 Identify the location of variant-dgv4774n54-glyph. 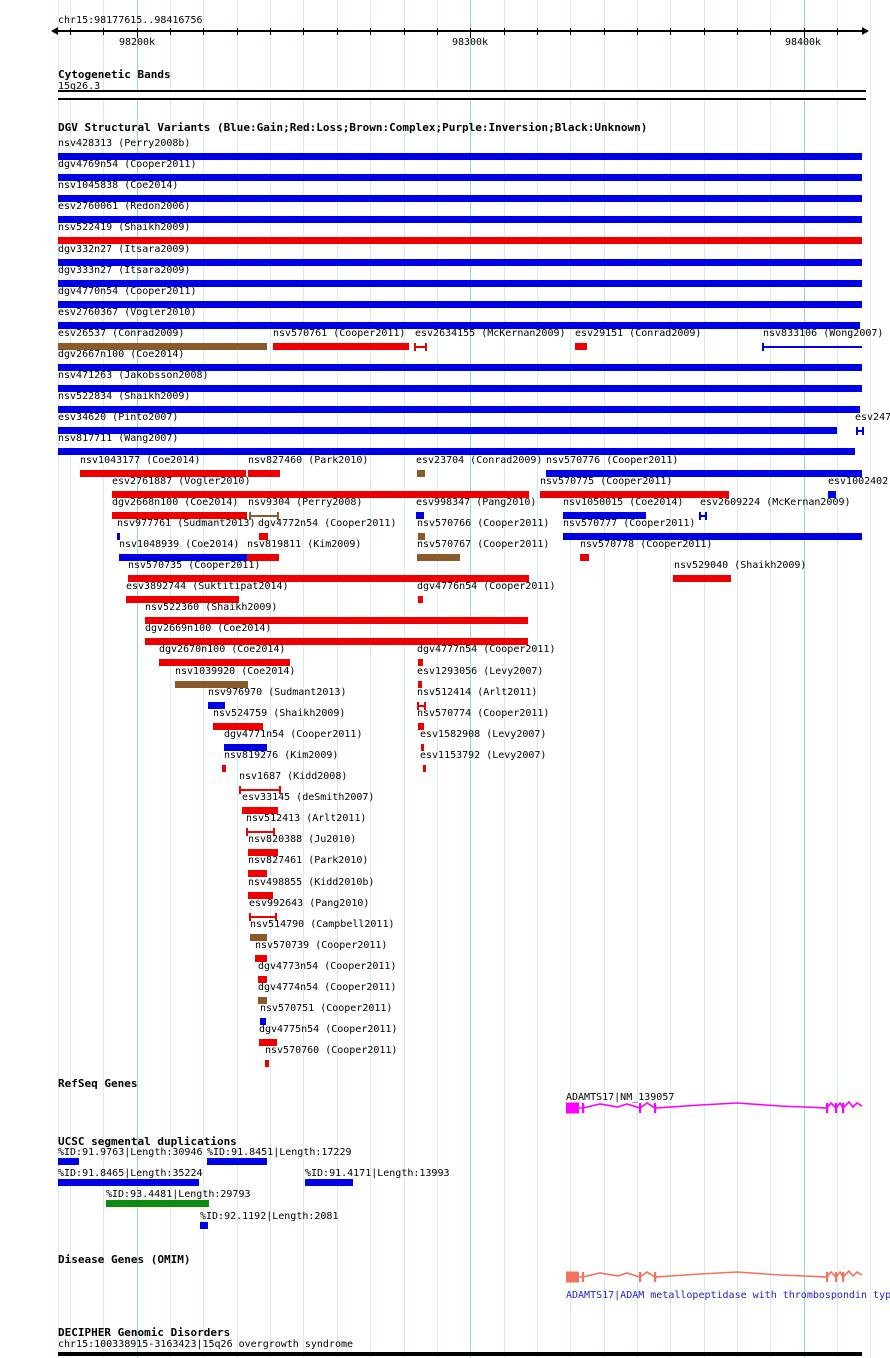
(262, 1000).